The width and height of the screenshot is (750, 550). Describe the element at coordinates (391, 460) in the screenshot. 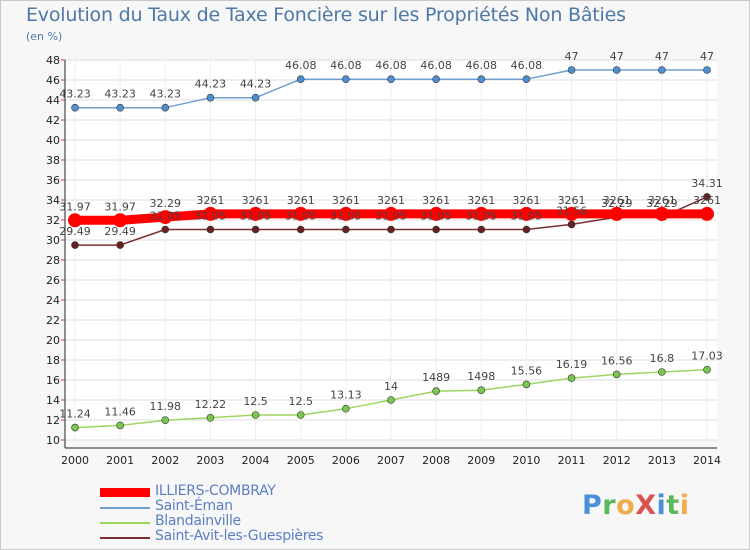

I see `x-tick-label: 2007` at that location.